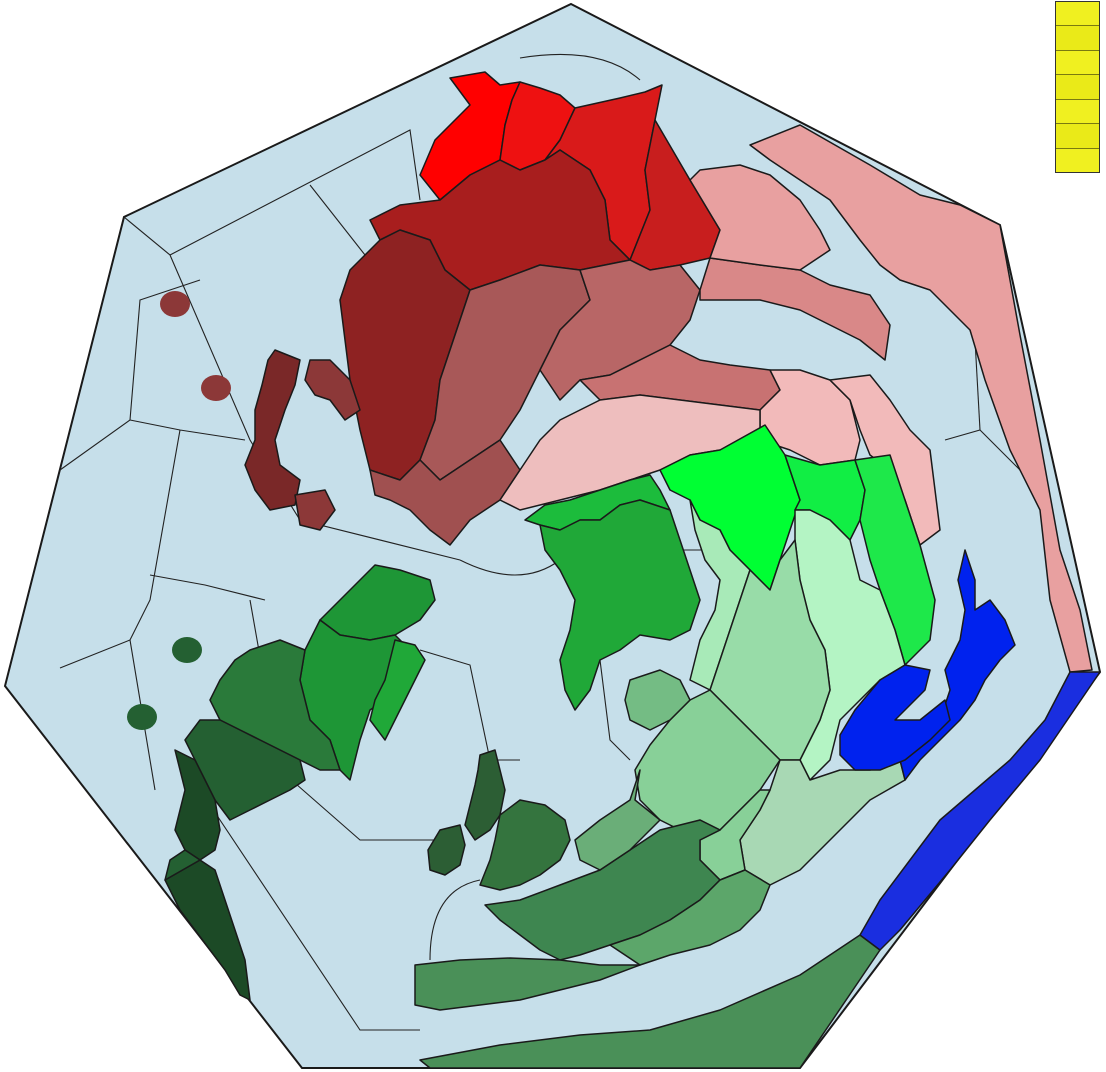 The width and height of the screenshot is (1106, 1072). What do you see at coordinates (182, 865) in the screenshot?
I see `territory-forest-2b` at bounding box center [182, 865].